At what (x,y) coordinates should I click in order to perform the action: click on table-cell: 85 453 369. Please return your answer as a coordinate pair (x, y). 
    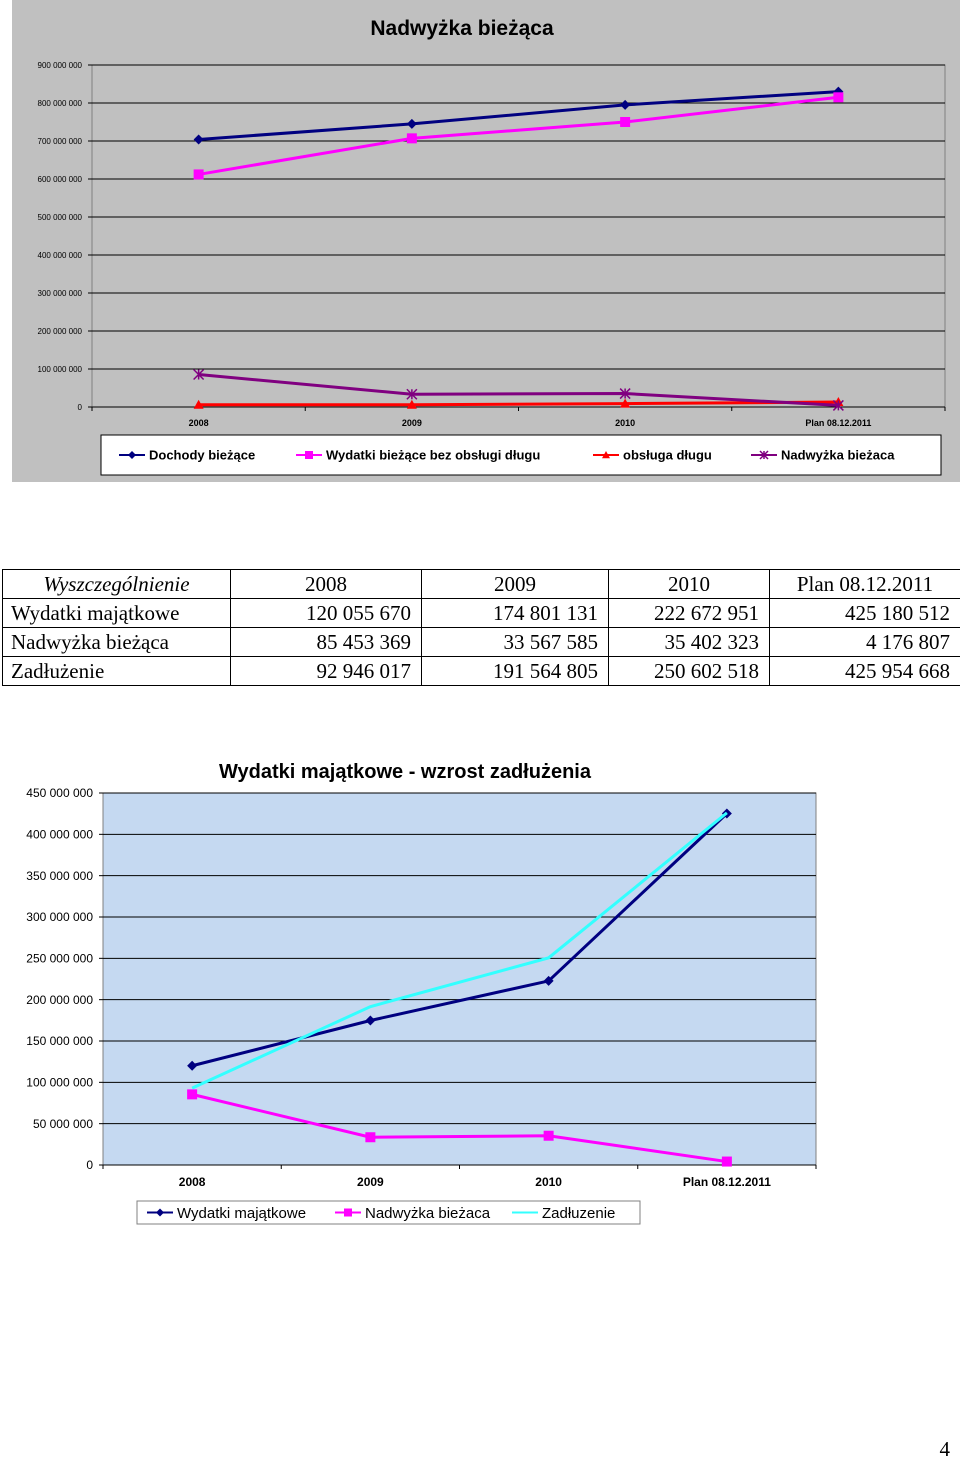
    Looking at the image, I should click on (326, 642).